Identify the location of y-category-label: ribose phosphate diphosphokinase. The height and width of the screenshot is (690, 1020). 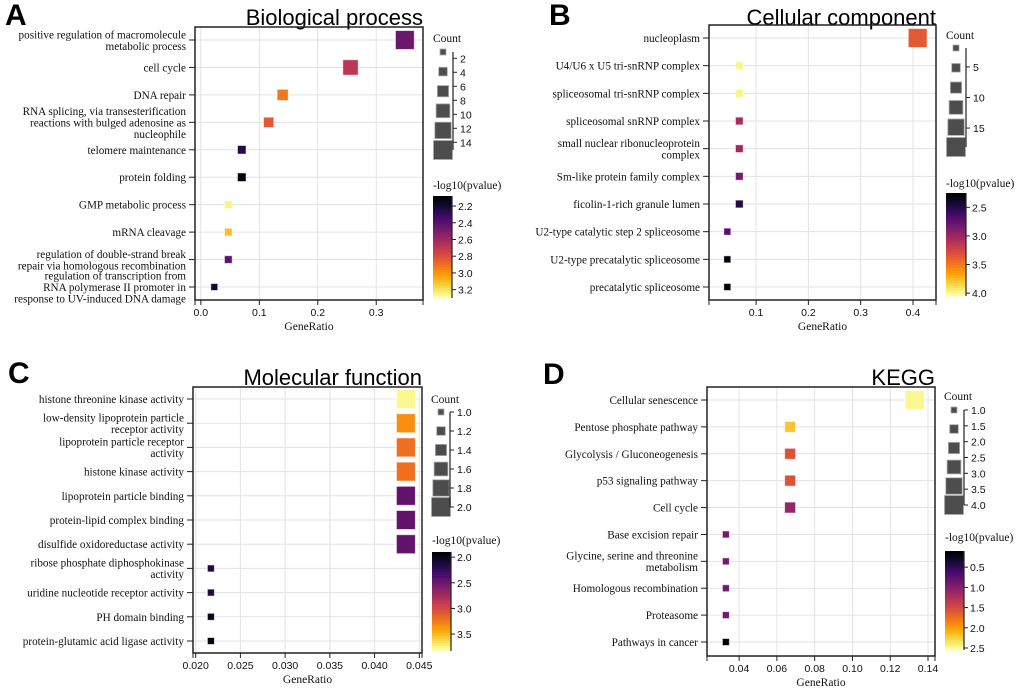
(108, 564).